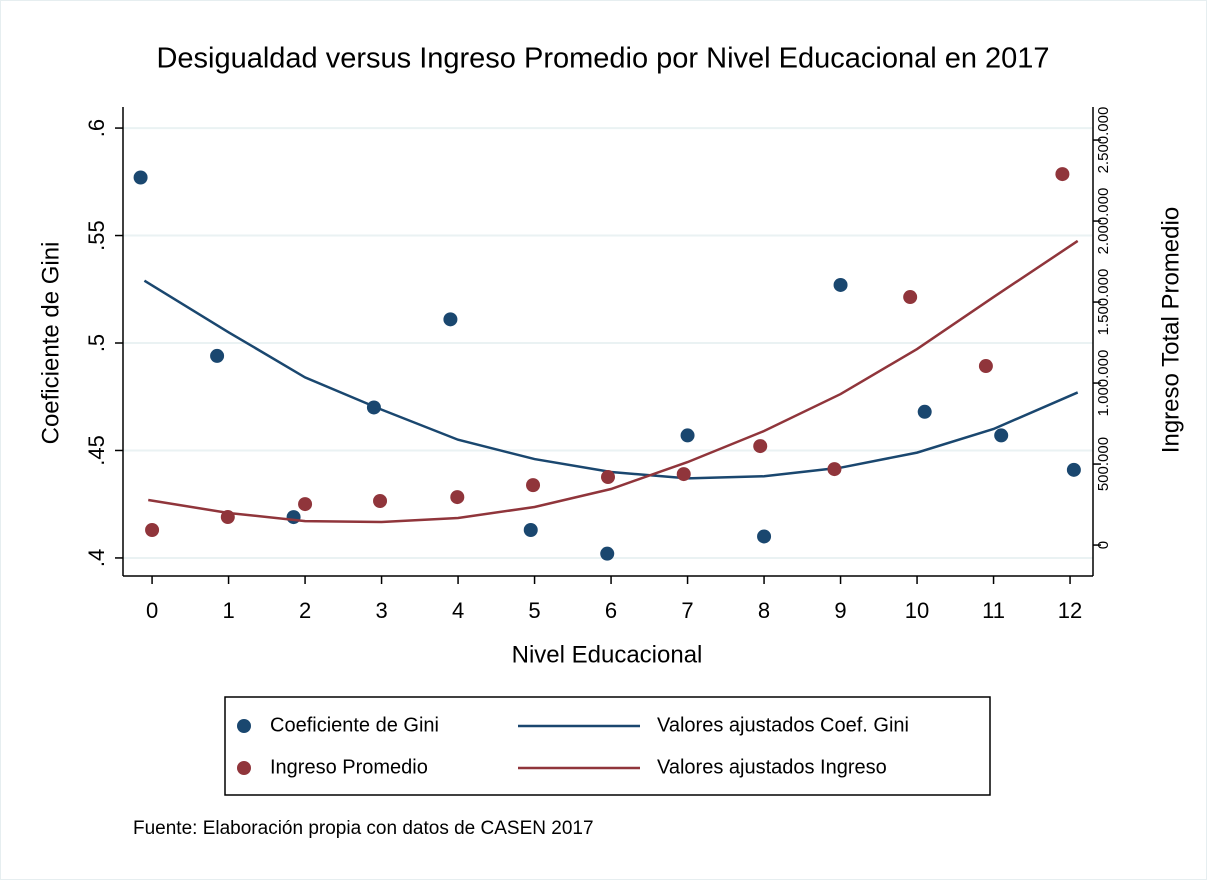 The image size is (1207, 880). I want to click on y-tick-label: .5, so click(96, 343).